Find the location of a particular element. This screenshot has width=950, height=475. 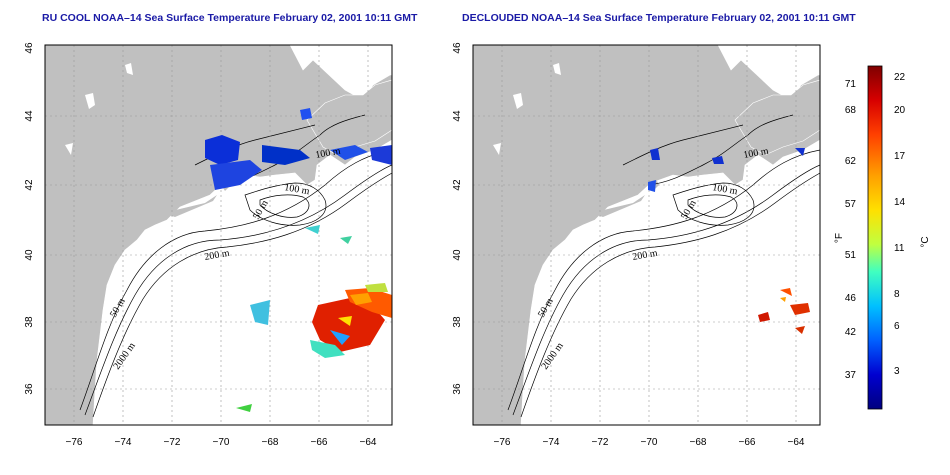

colorbar-gradient is located at coordinates (875, 237).